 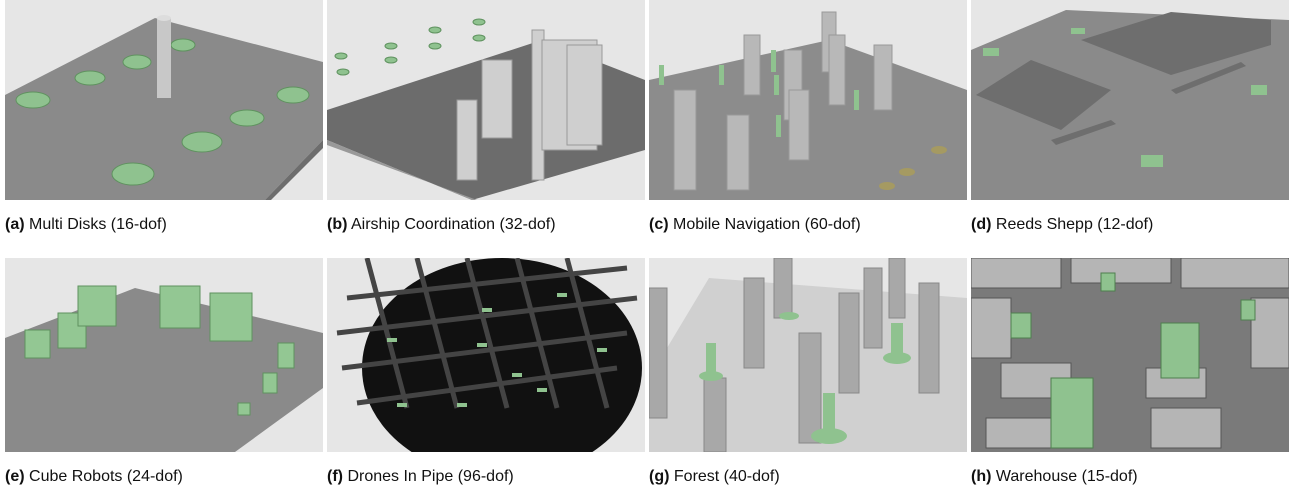 What do you see at coordinates (453, 224) in the screenshot?
I see `panel-caption: Airship Coordination (32-dof)` at bounding box center [453, 224].